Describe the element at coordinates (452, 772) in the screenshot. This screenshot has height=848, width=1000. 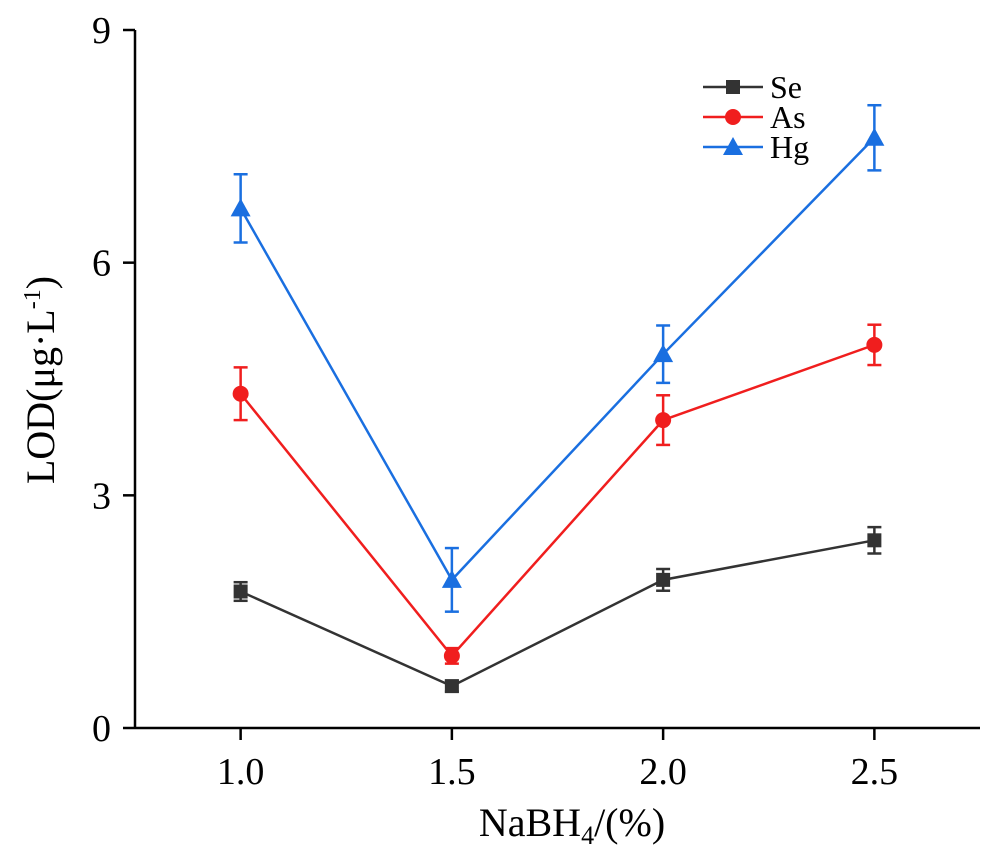
I see `x-tick-label: 1.5` at that location.